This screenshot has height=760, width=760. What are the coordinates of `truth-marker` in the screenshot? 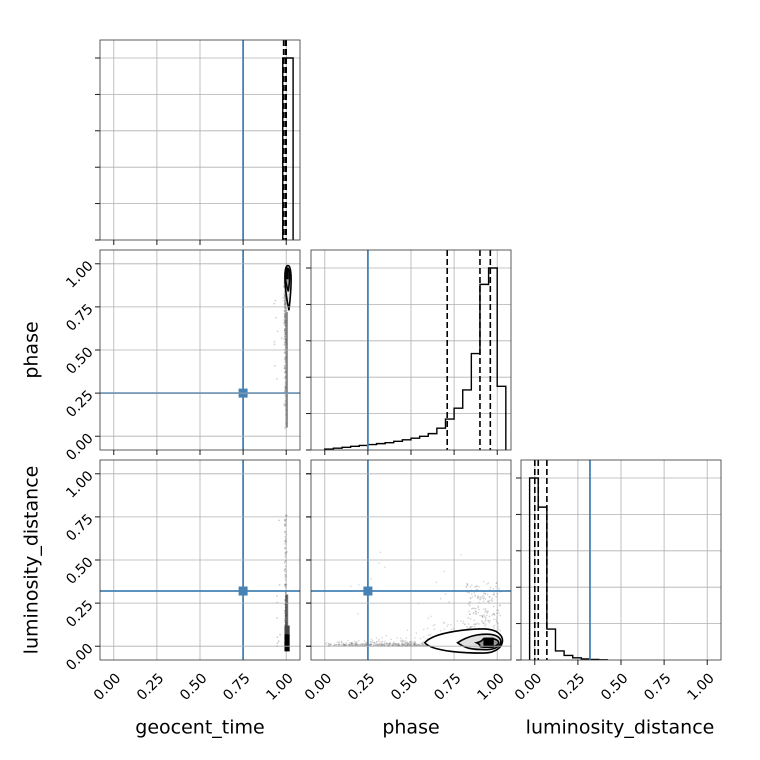 It's located at (243, 591).